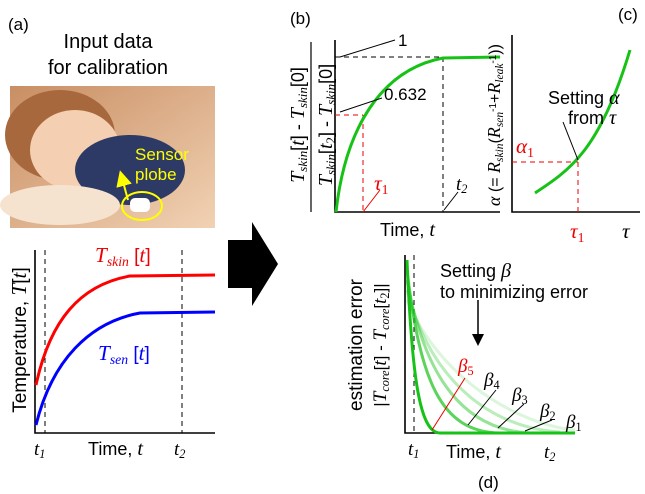 The height and width of the screenshot is (494, 645). I want to click on plot-c, so click(575, 124).